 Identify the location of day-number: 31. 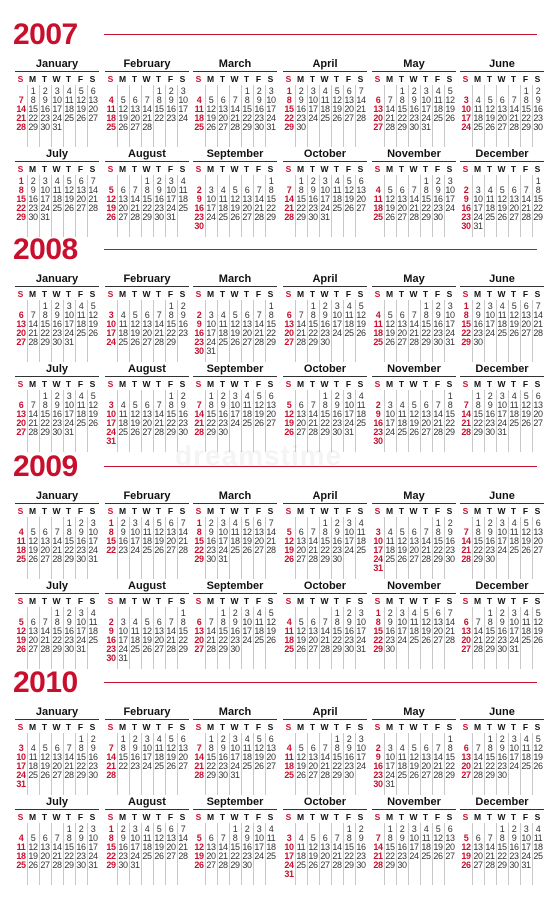
(502, 432).